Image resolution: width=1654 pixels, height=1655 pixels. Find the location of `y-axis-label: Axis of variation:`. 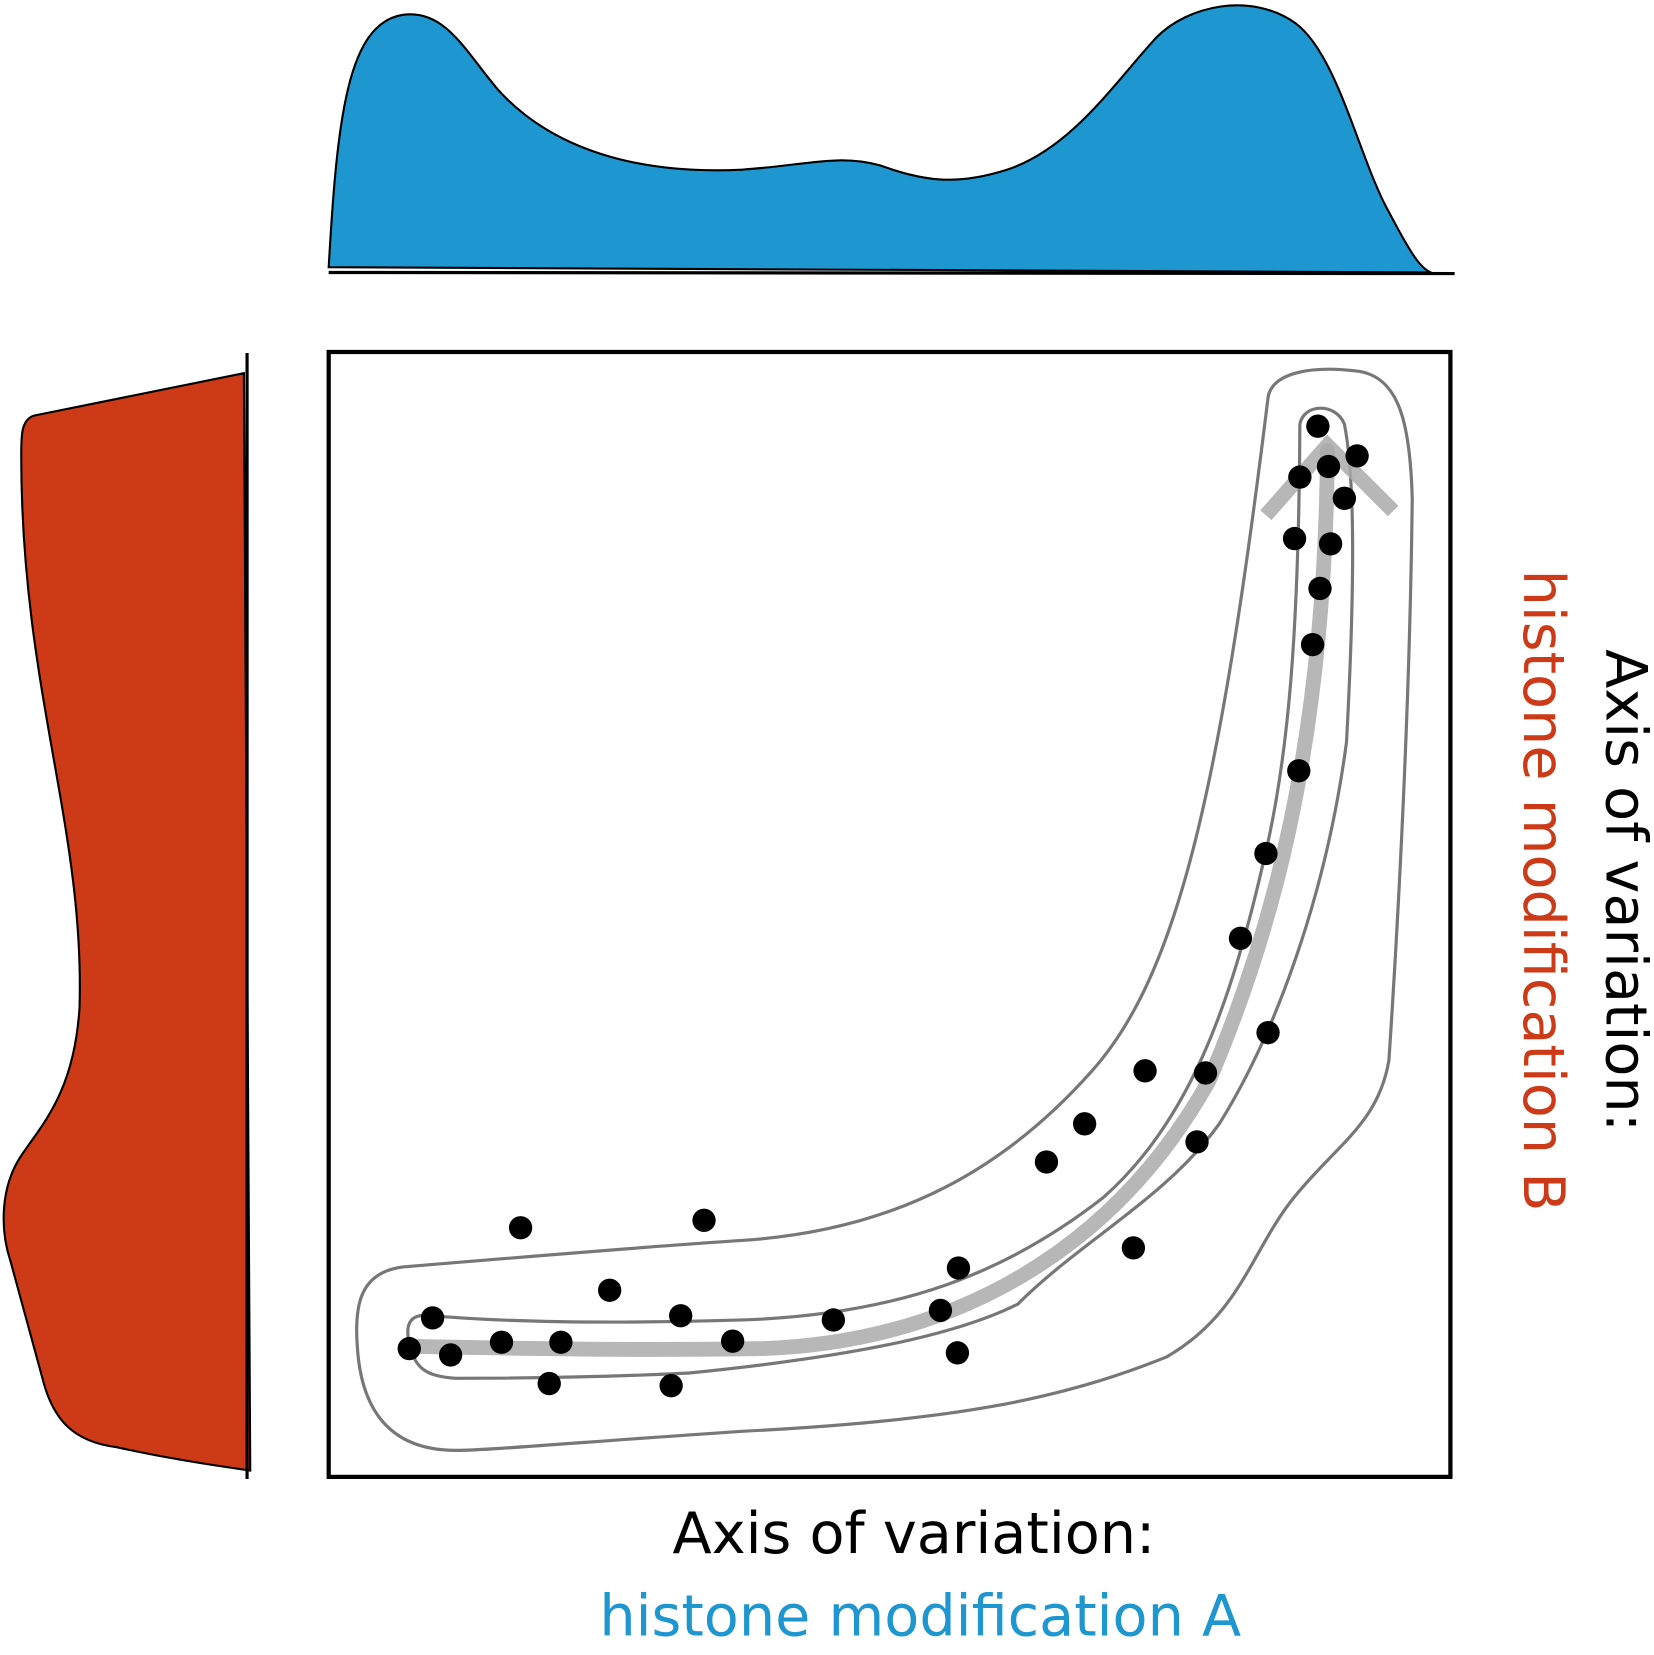

y-axis-label: Axis of variation: is located at coordinates (1623, 890).